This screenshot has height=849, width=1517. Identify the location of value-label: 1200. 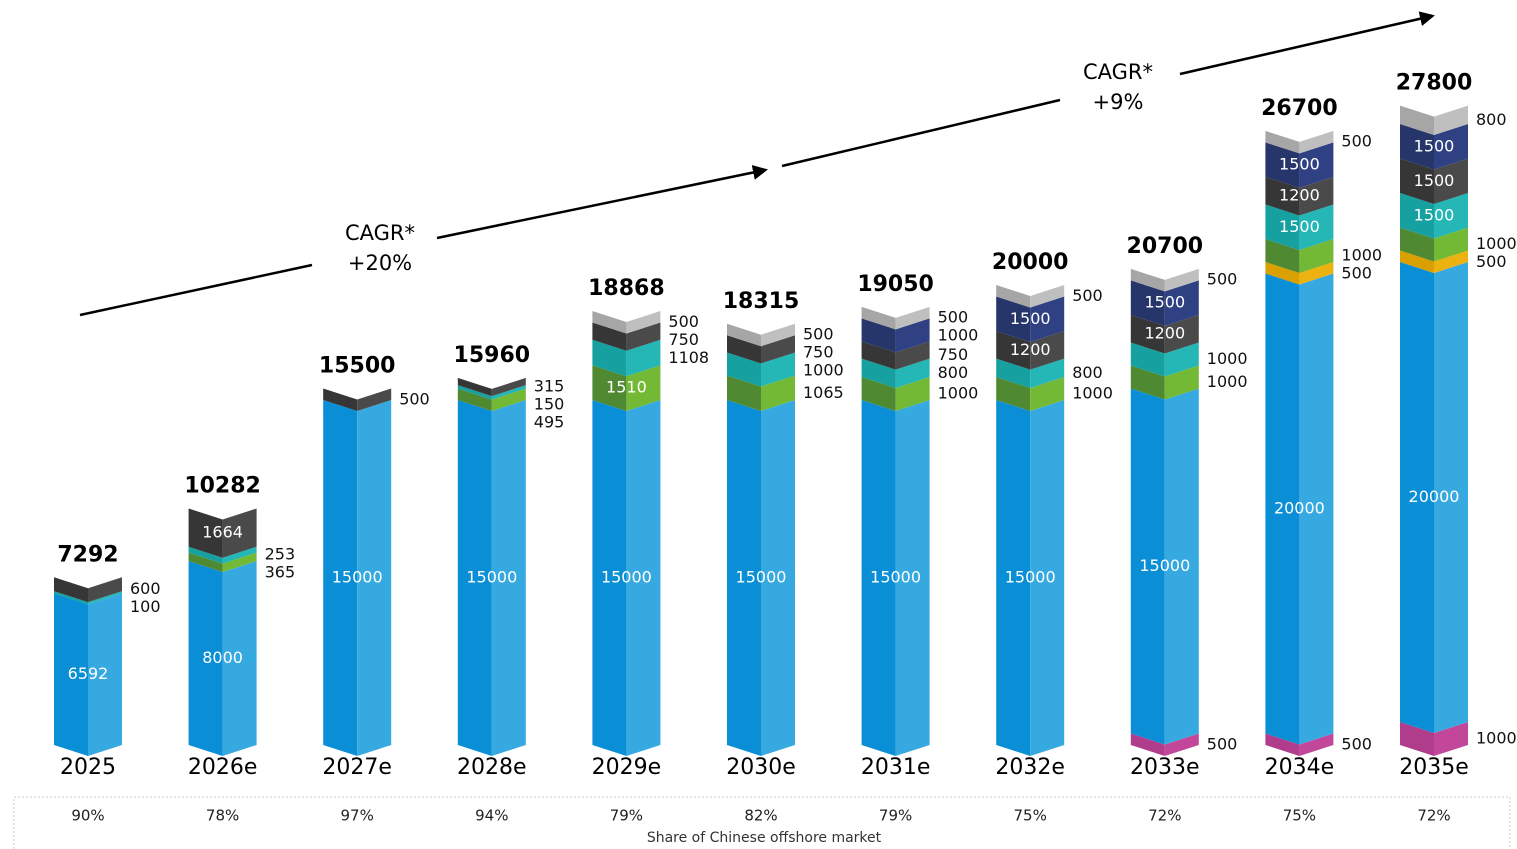
(1164, 333).